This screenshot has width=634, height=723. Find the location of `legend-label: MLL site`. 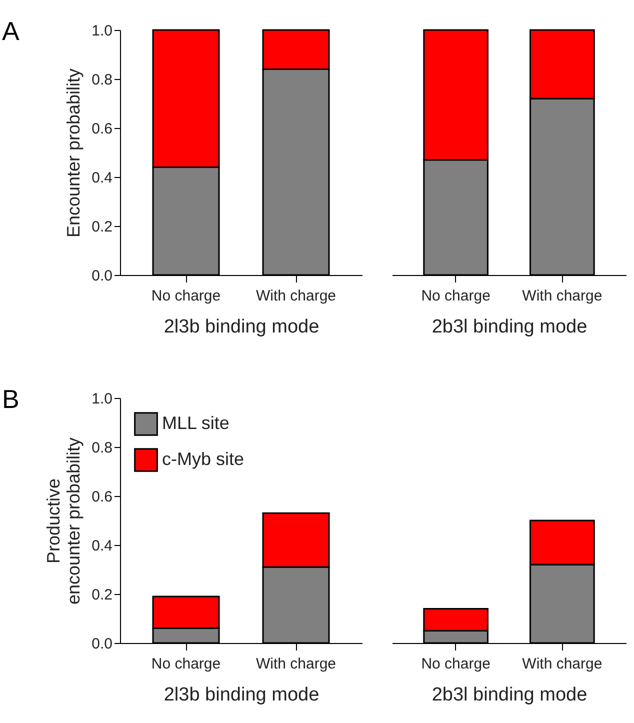

legend-label: MLL site is located at coordinates (196, 423).